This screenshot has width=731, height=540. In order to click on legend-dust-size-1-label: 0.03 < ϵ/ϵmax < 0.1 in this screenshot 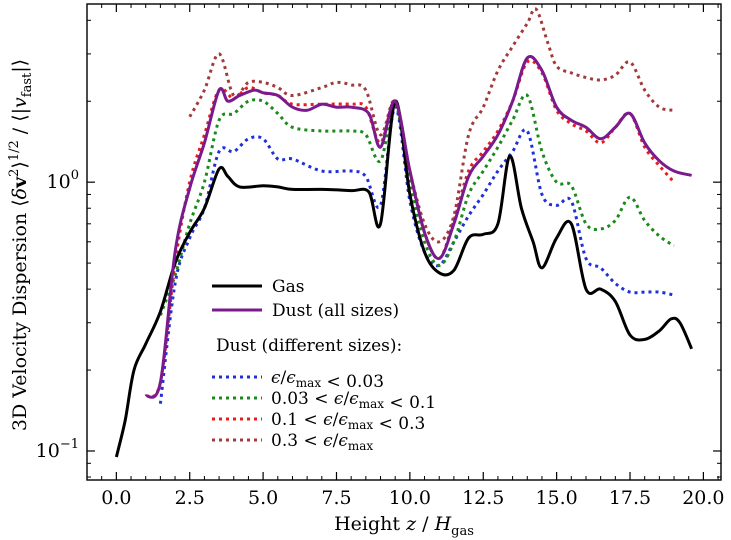, I will do `click(353, 401)`.